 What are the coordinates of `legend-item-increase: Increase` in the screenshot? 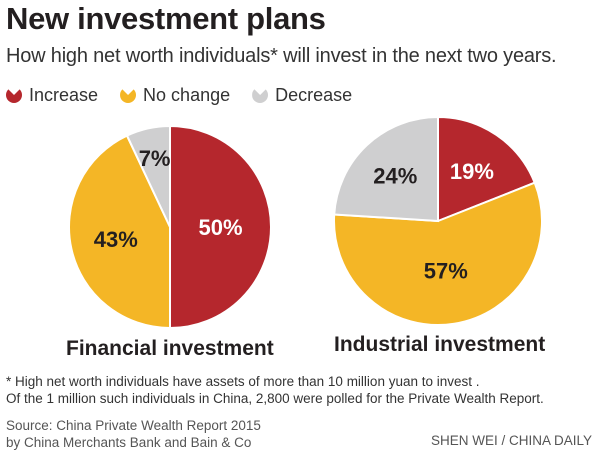 It's located at (52, 95).